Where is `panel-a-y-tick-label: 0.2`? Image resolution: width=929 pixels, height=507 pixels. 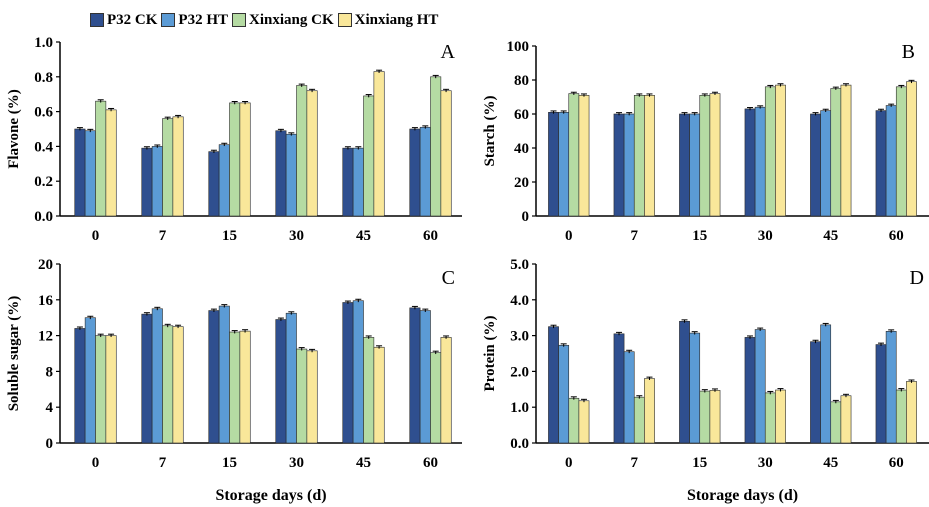
panel-a-y-tick-label: 0.2 is located at coordinates (43, 182).